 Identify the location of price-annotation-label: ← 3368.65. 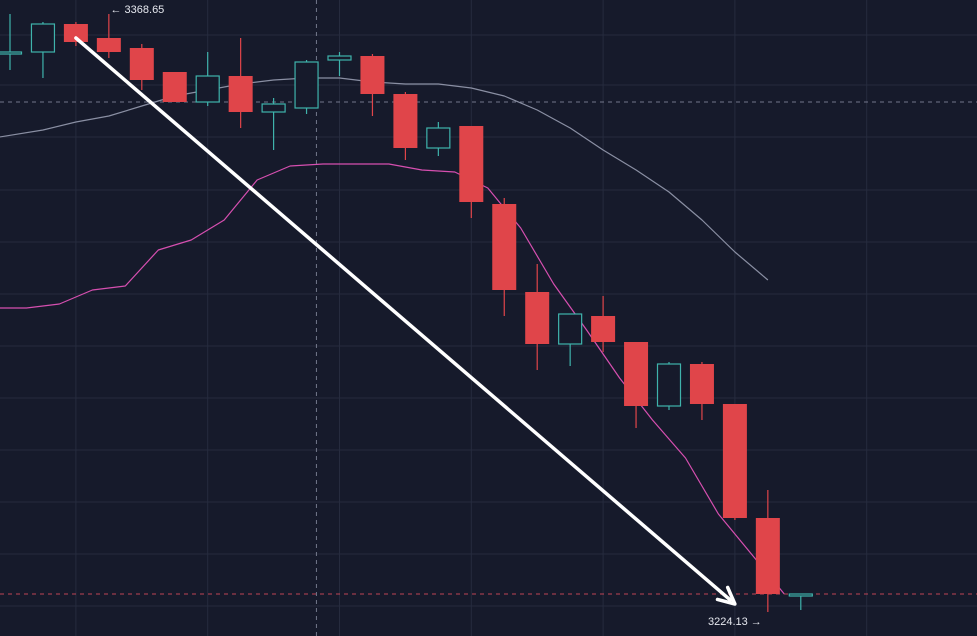
(137, 10).